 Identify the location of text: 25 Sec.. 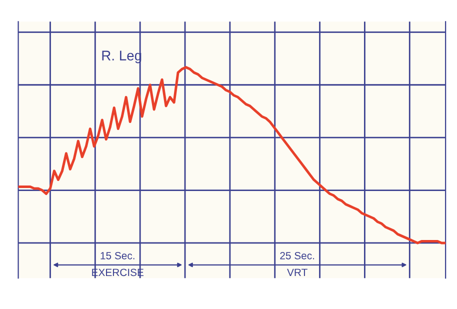
(297, 256).